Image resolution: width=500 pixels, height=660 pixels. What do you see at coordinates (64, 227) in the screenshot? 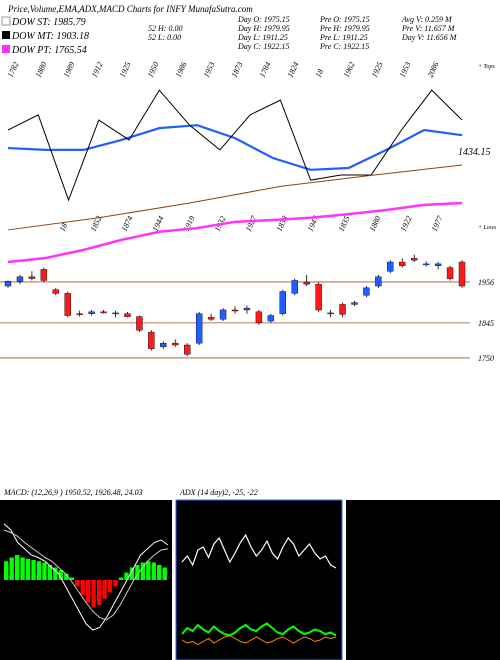
I see `mid-label: 18` at bounding box center [64, 227].